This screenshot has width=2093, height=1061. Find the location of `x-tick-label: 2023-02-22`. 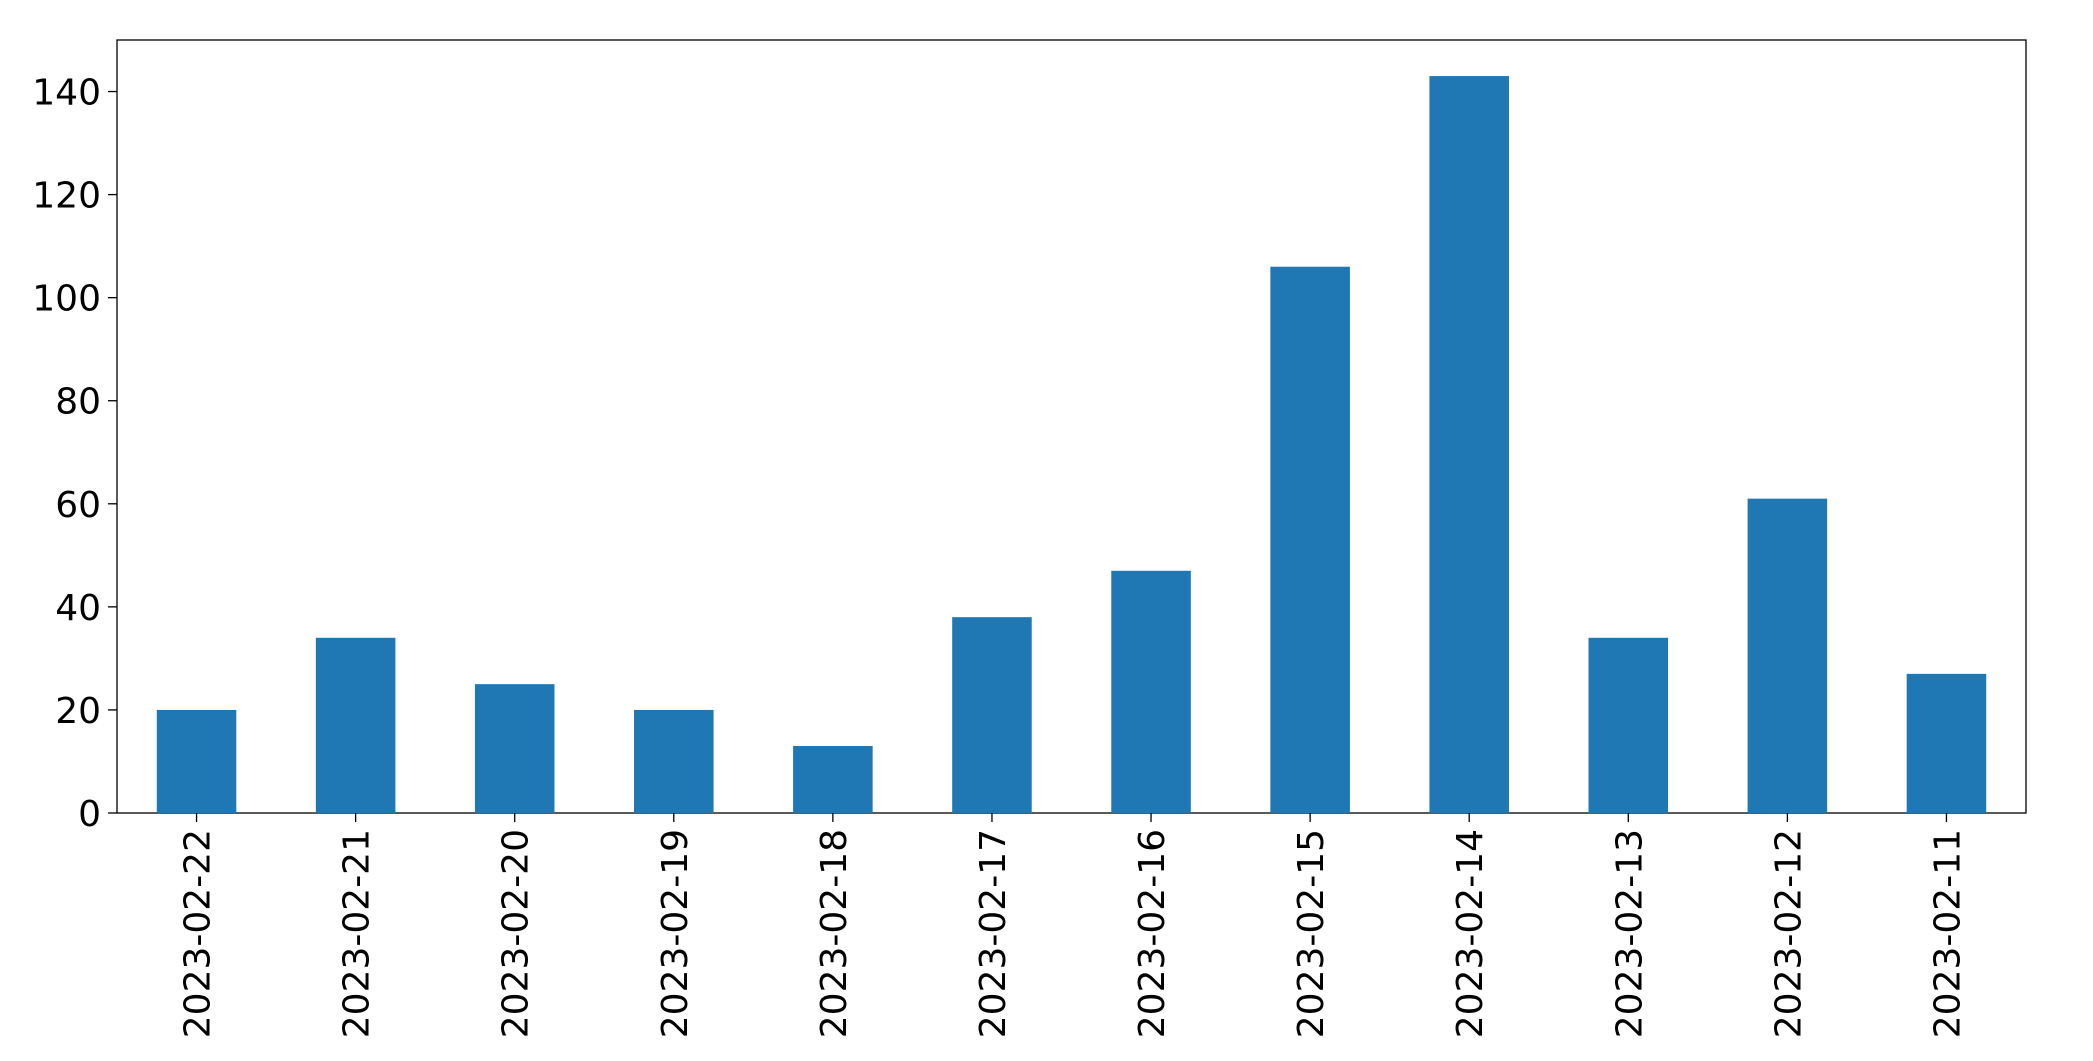

x-tick-label: 2023-02-22 is located at coordinates (198, 933).